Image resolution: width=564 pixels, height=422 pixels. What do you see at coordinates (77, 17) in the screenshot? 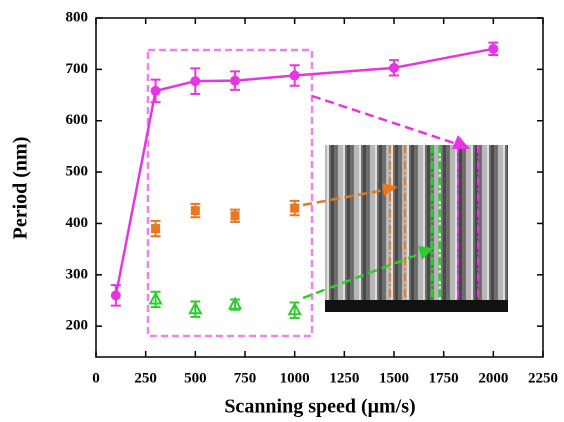
I see `y-tick-label: 800` at bounding box center [77, 17].